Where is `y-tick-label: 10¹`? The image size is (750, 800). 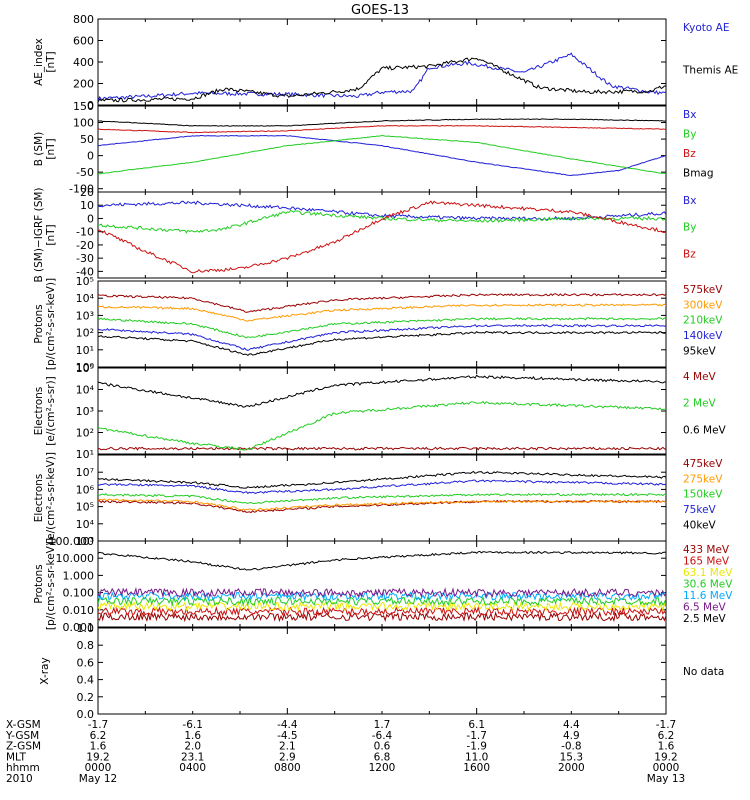 y-tick-label: 10¹ is located at coordinates (85, 350).